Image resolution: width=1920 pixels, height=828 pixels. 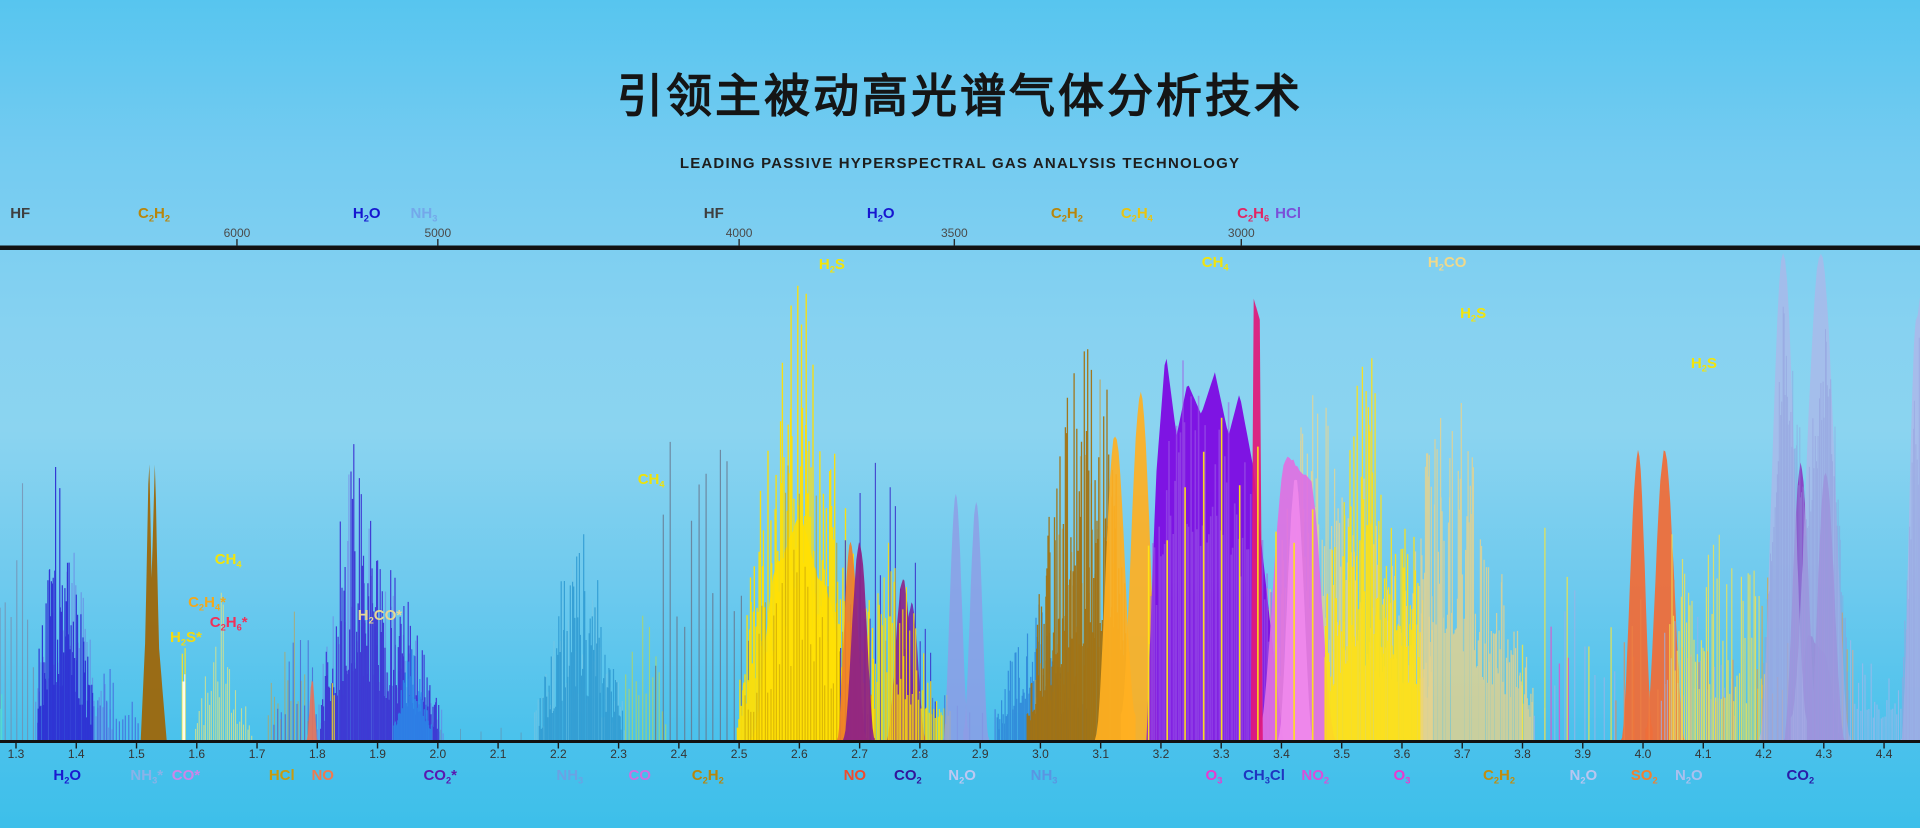 I want to click on band-h2co-dodger-band, so click(x=413, y=695).